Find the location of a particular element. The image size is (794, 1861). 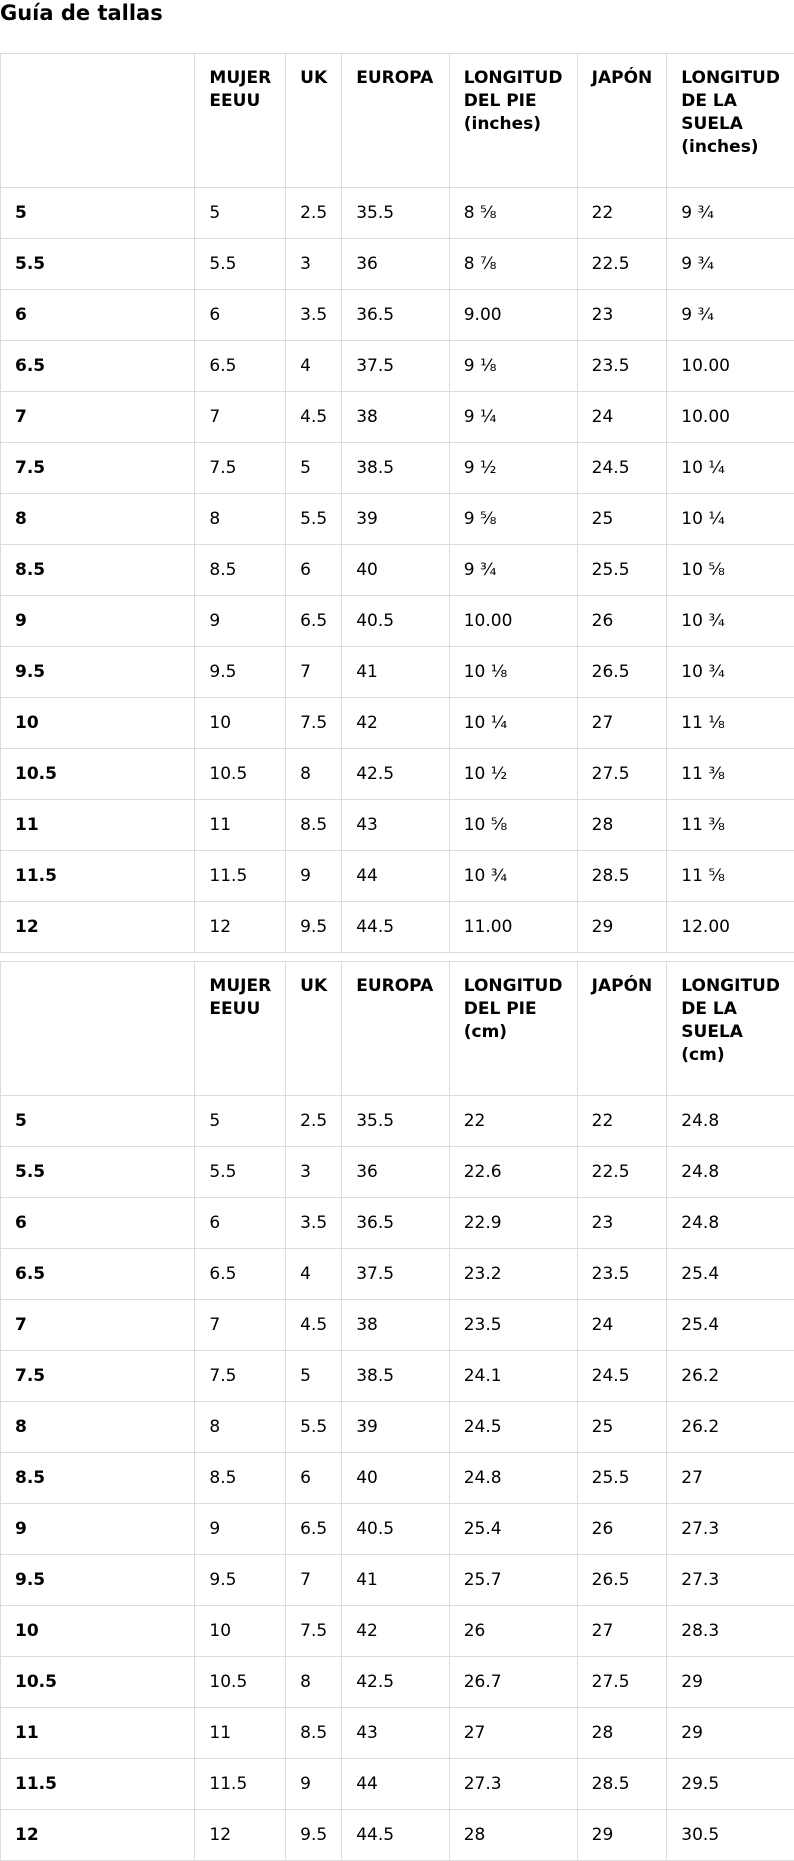

column-header-longitud-suela: LONGITUD DE LA SUELA (inches) is located at coordinates (730, 121).